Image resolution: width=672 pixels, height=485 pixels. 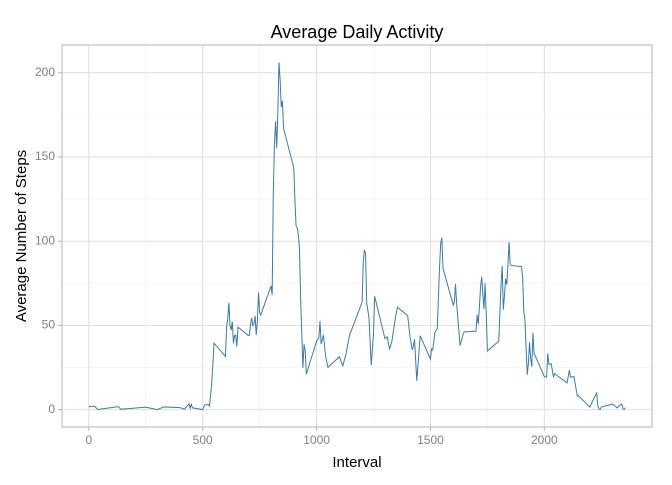 I want to click on y-tick-label: 100, so click(x=45, y=240).